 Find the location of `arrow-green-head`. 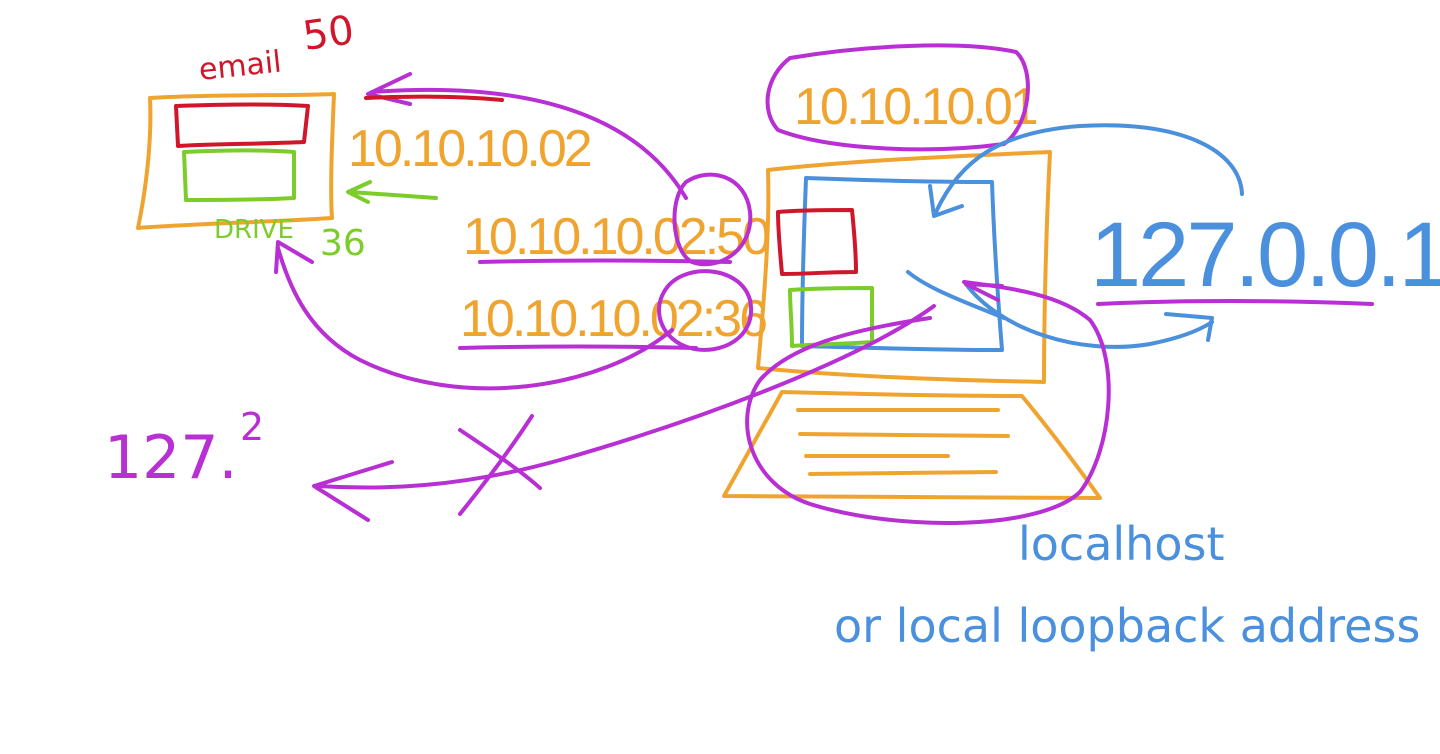

arrow-green-head is located at coordinates (359, 192).